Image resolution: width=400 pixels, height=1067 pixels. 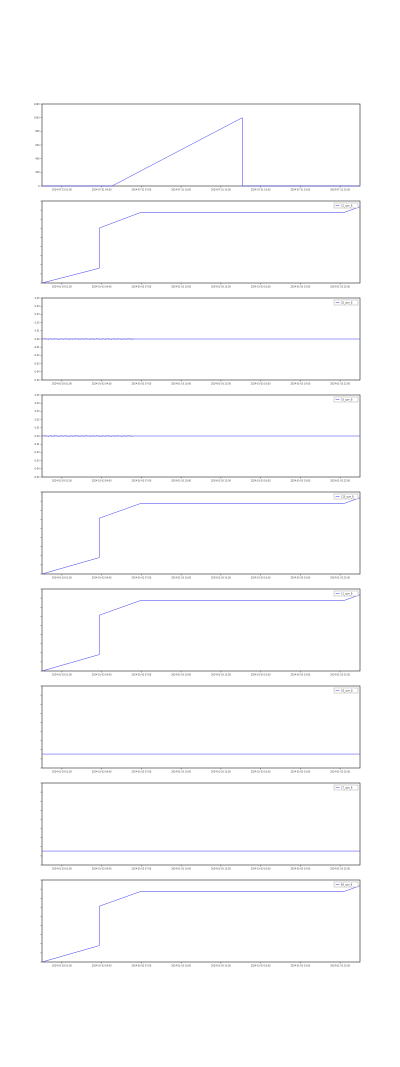 I want to click on y-tick-label: 0.01, so click(x=37, y=331).